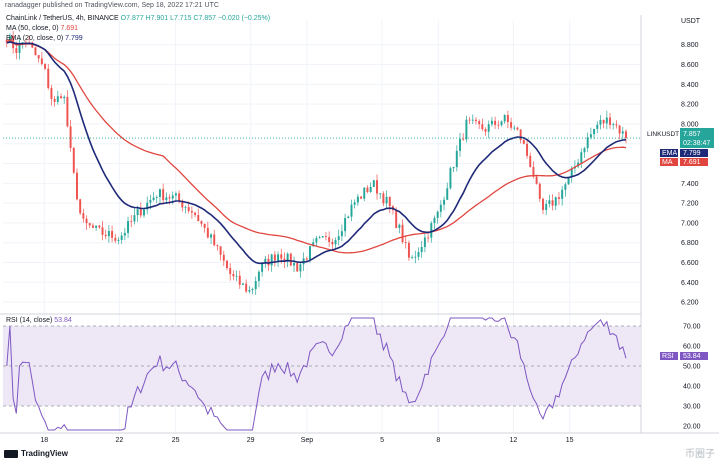 The height and width of the screenshot is (464, 719). I want to click on rsi-axis: 70.00 60.00 50.00 40.00 30.00 20.00, so click(692, 377).